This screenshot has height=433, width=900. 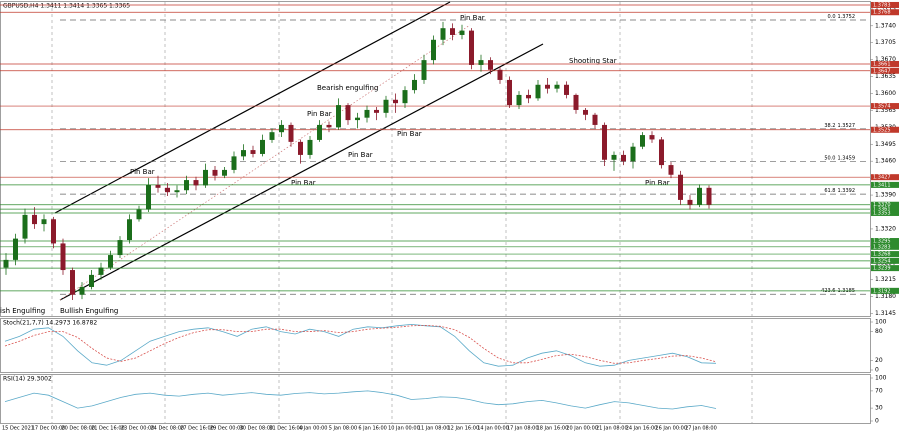 I want to click on x-tick-label: 30 Dec 08:00, so click(x=257, y=429).